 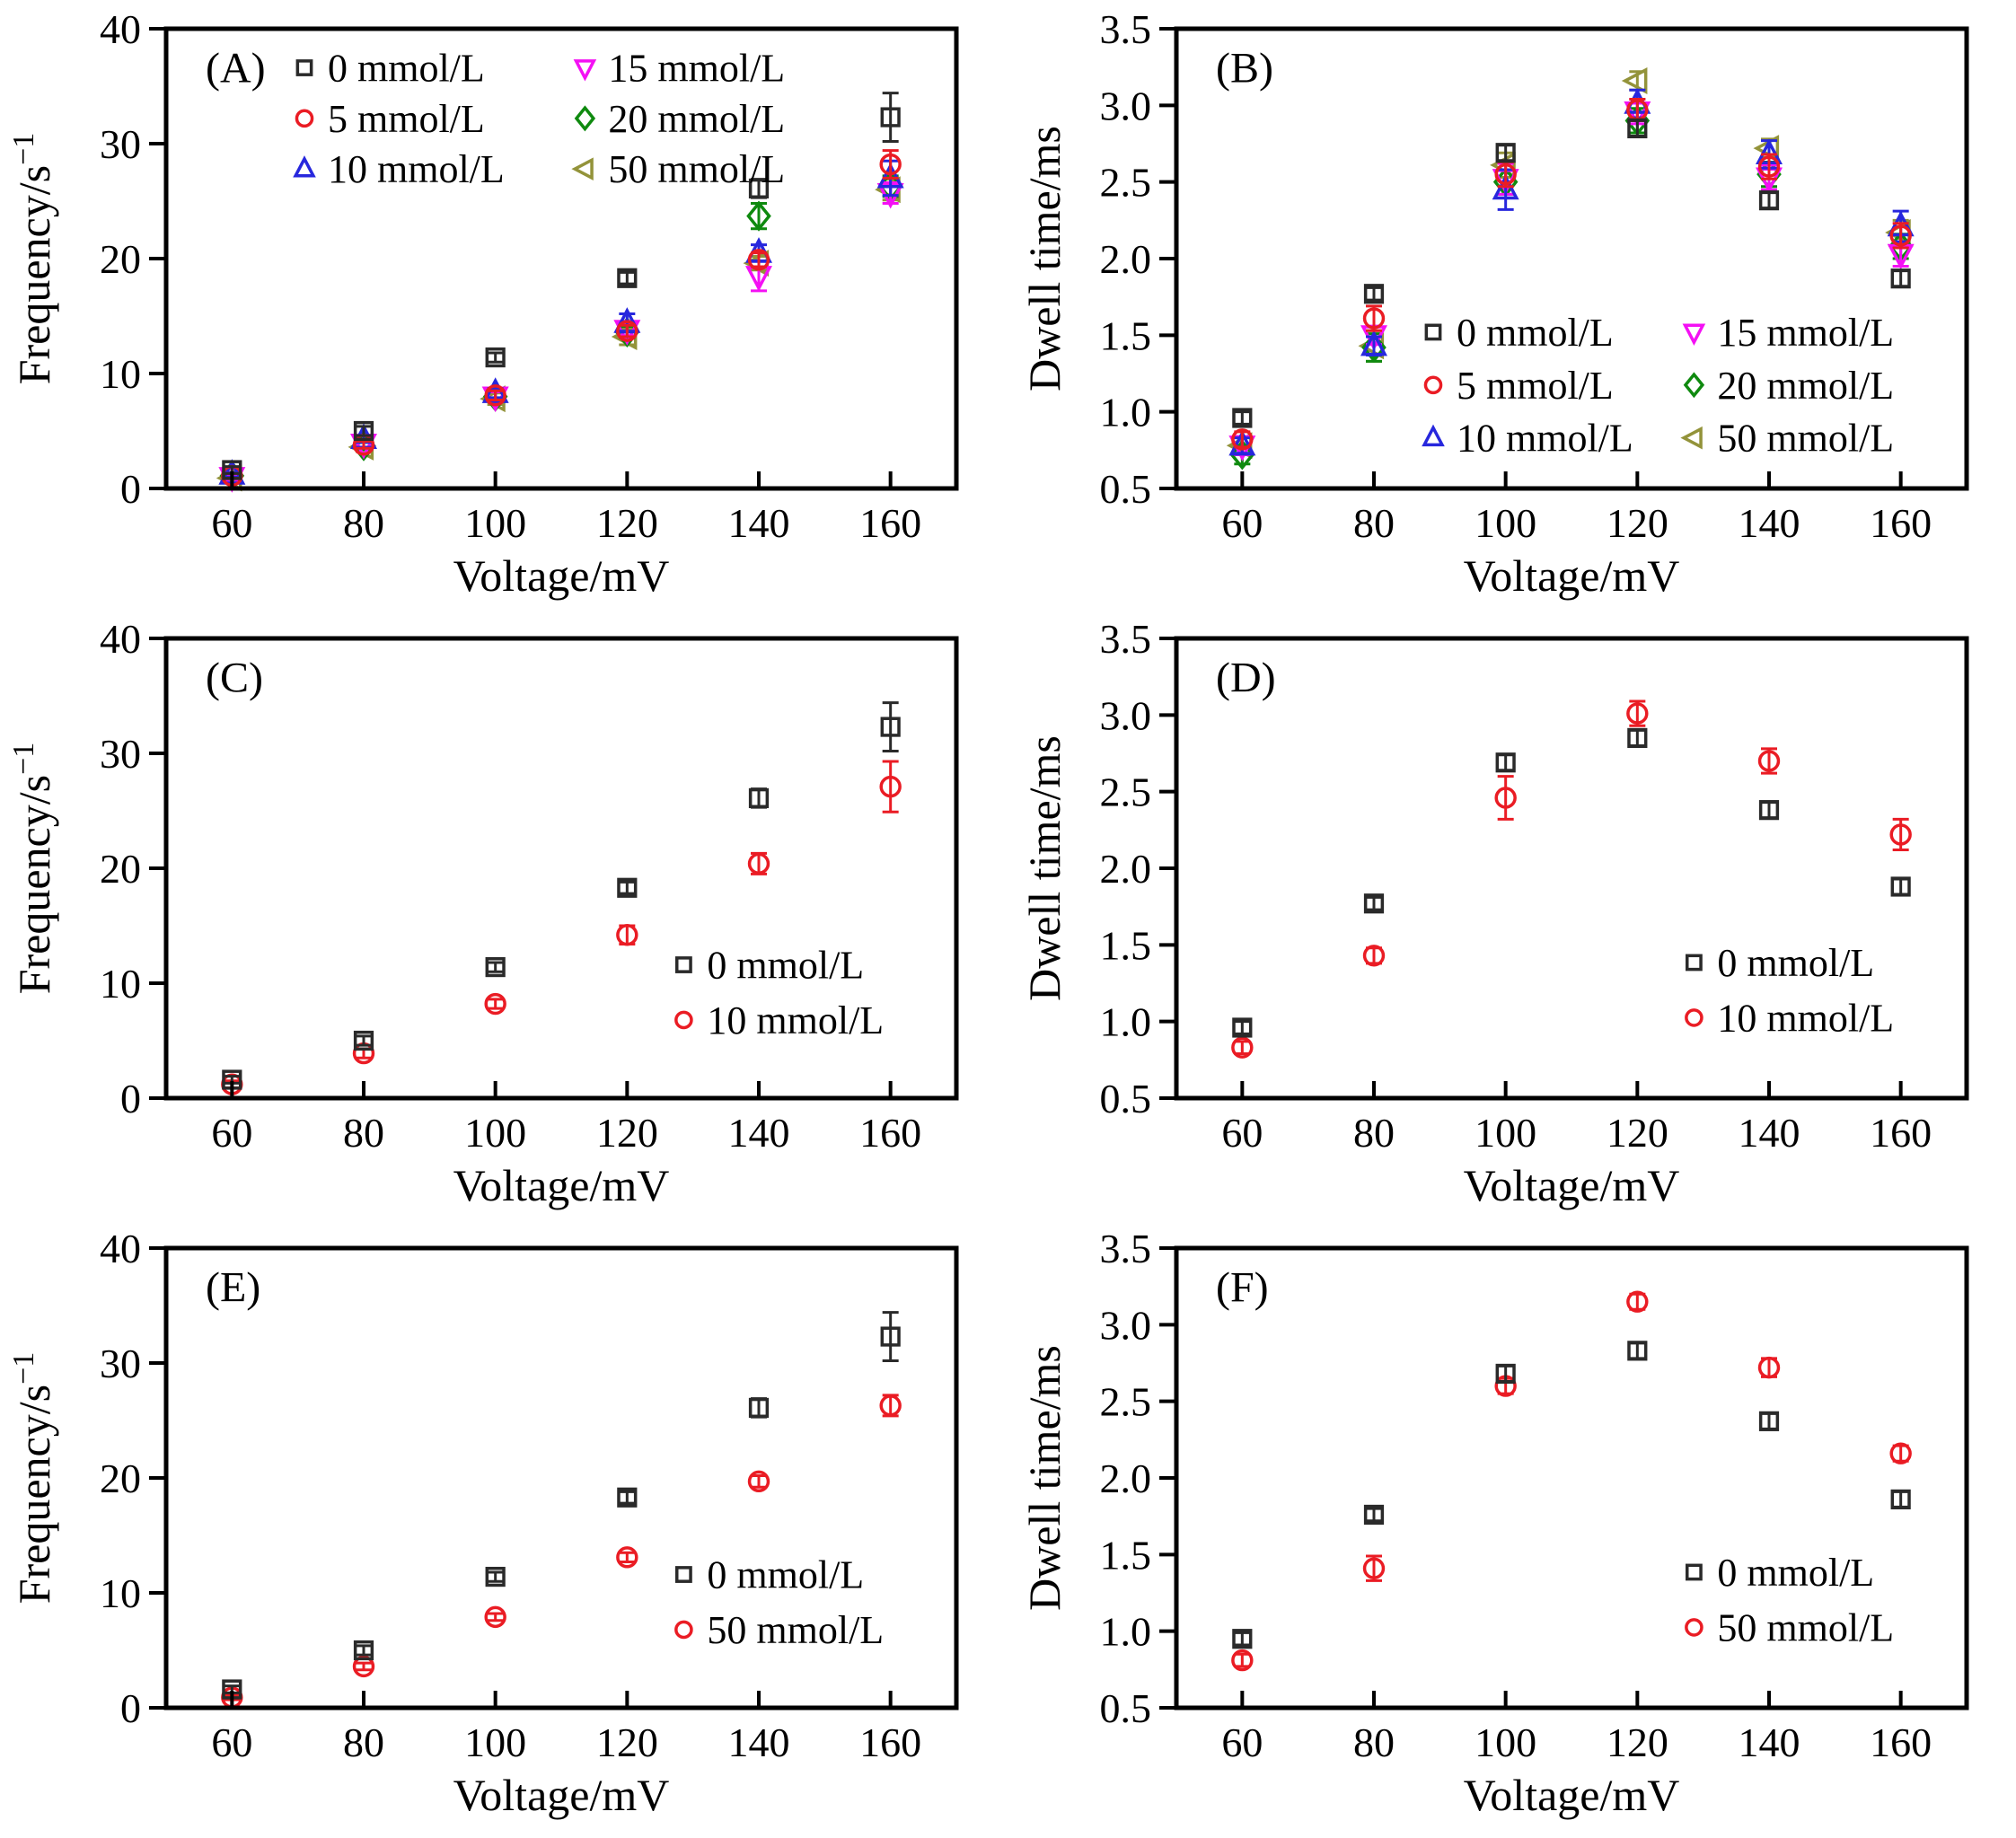 I want to click on panel-label: (D), so click(x=1246, y=678).